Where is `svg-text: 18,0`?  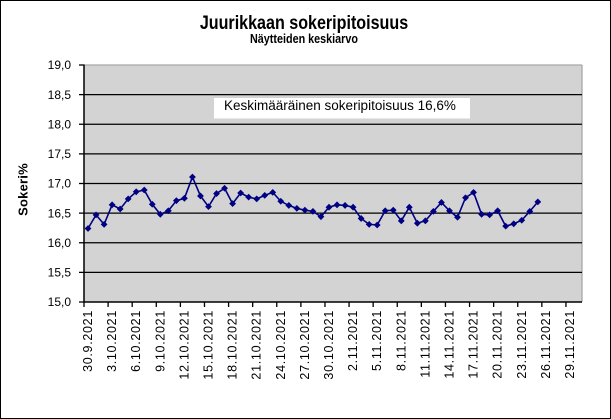
svg-text: 18,0 is located at coordinates (60, 124).